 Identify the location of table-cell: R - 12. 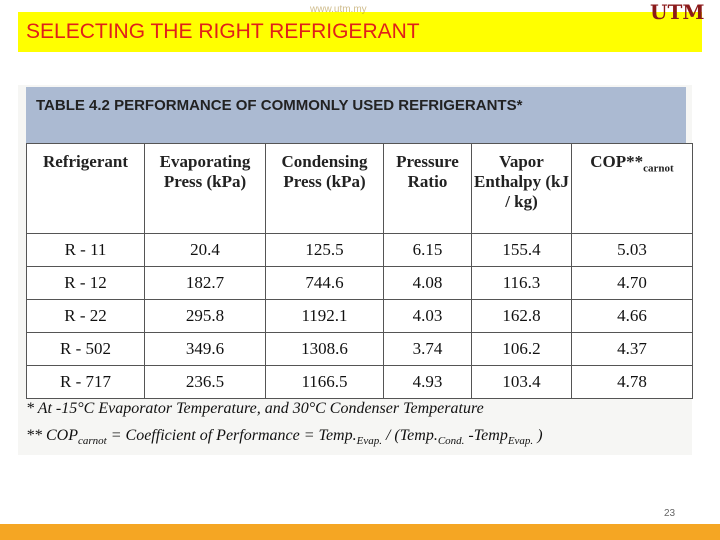
(85, 283).